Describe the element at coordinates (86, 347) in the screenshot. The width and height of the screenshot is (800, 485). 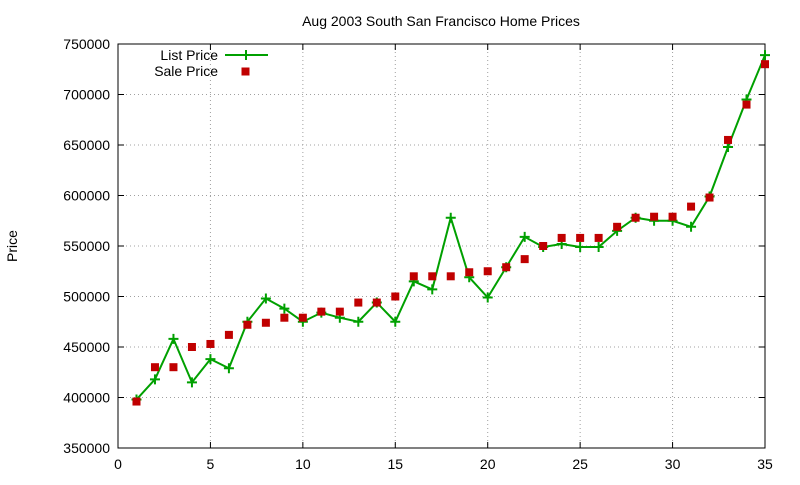
I see `y-tick-label: 450000` at that location.